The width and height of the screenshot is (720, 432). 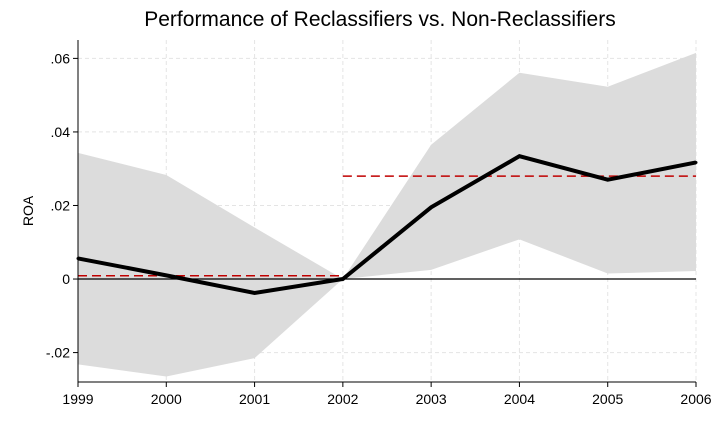 What do you see at coordinates (607, 399) in the screenshot?
I see `x-tick-label: 2005` at bounding box center [607, 399].